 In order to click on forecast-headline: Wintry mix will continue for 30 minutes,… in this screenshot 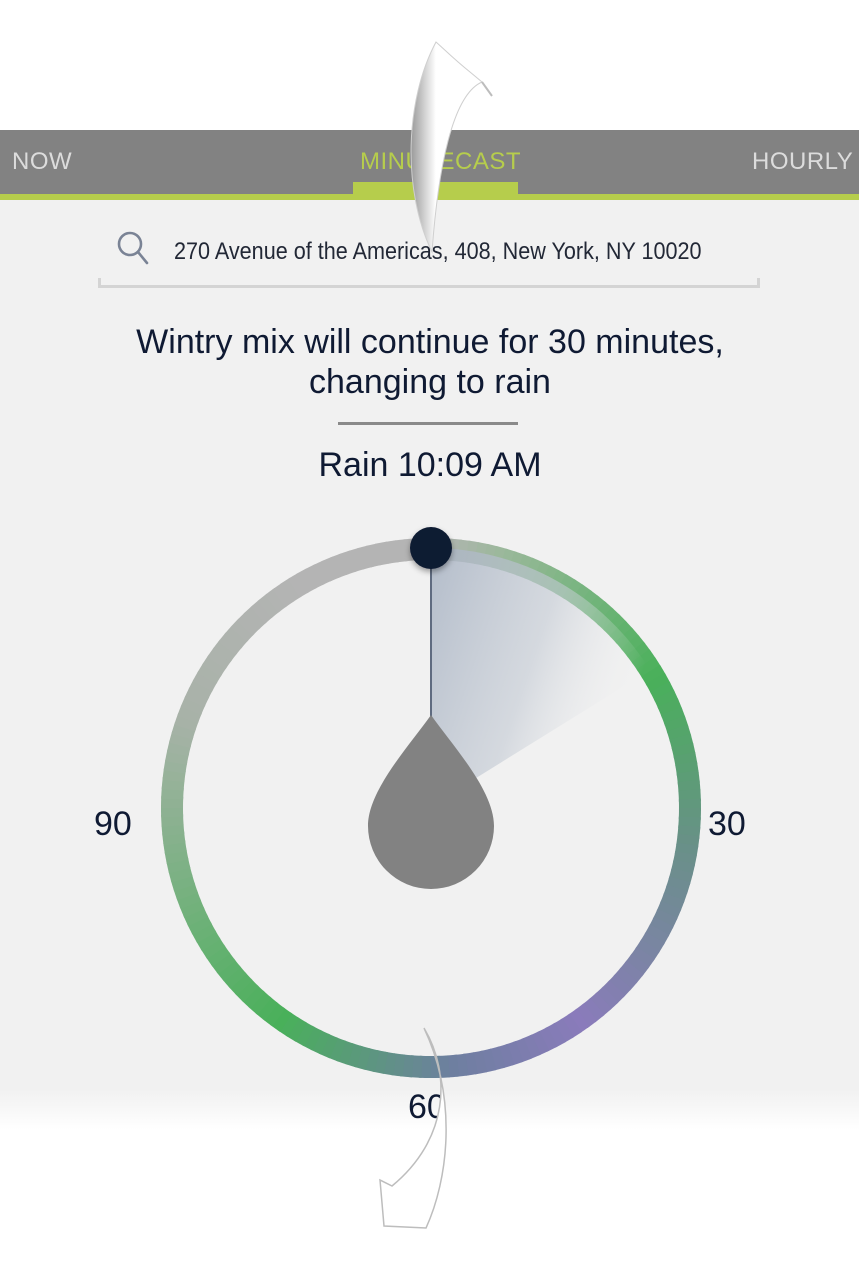, I will do `click(430, 362)`.